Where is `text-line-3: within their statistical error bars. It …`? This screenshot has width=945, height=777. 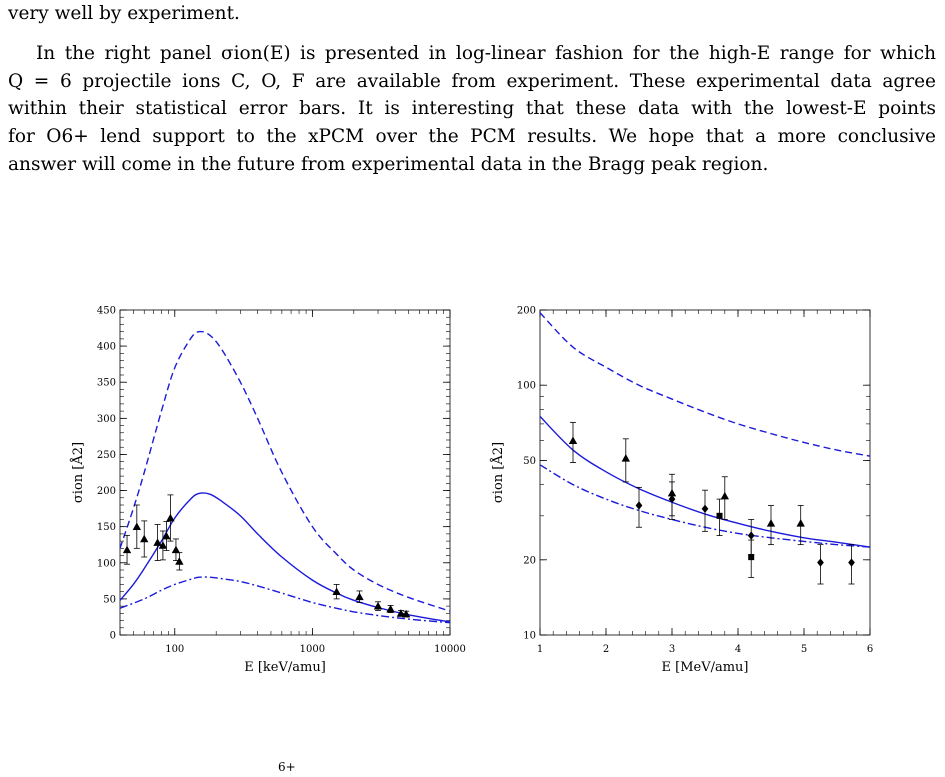 text-line-3: within their statistical error bars. It … is located at coordinates (472, 109).